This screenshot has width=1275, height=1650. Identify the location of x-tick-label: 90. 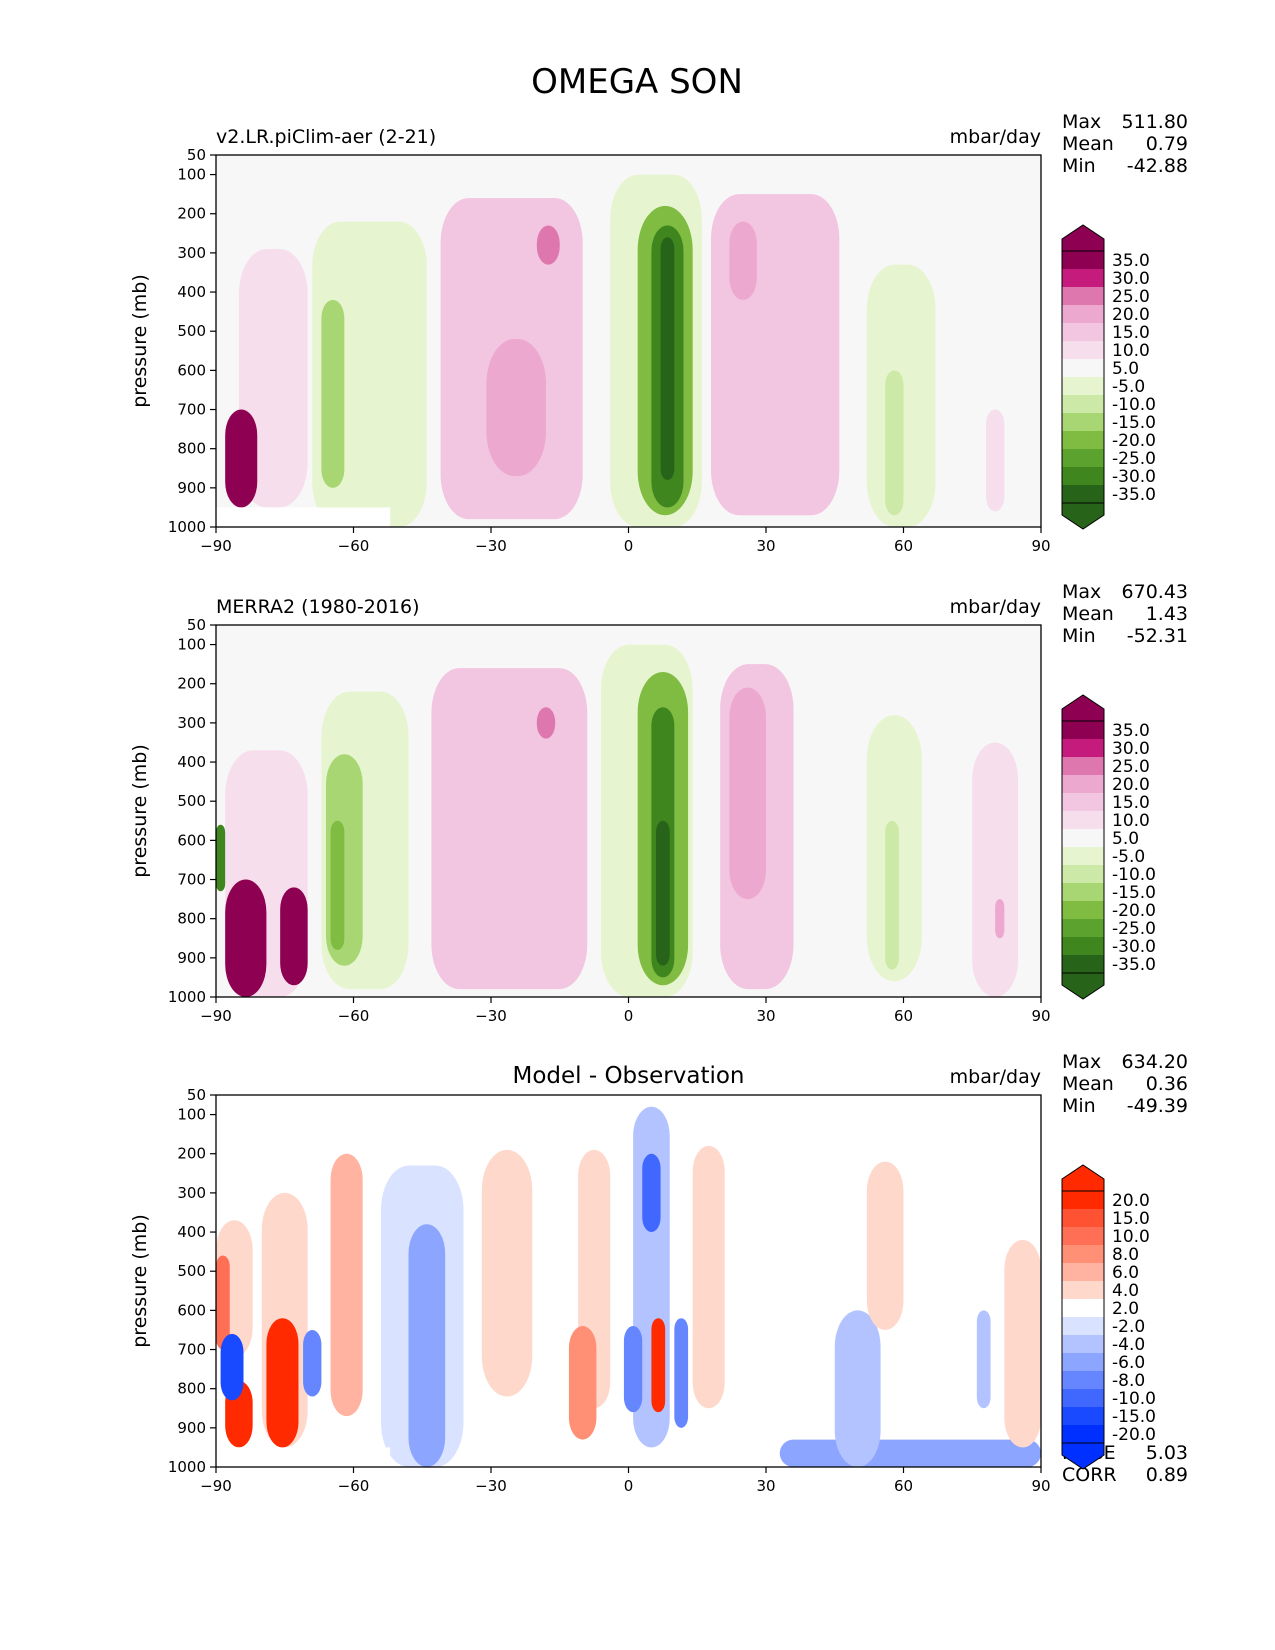
(1040, 546).